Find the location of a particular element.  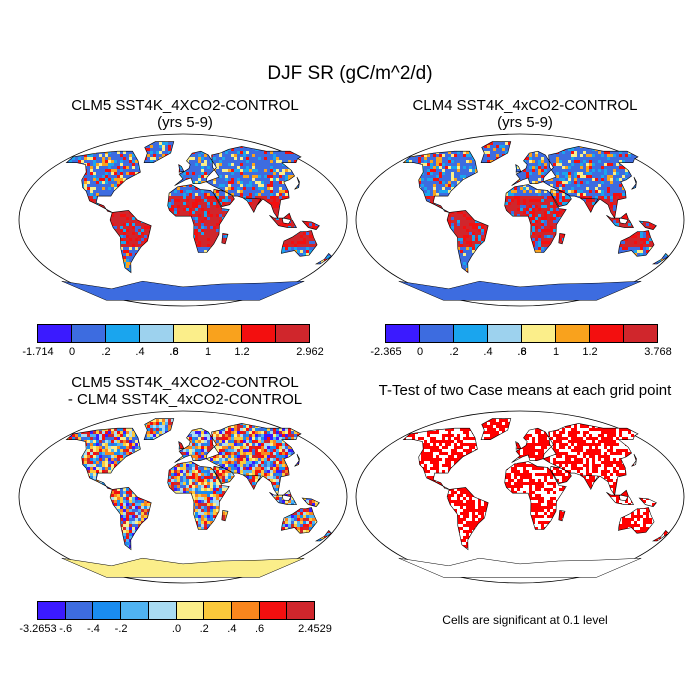

panel1-title-line2: (yrs 5-9) is located at coordinates (185, 122).